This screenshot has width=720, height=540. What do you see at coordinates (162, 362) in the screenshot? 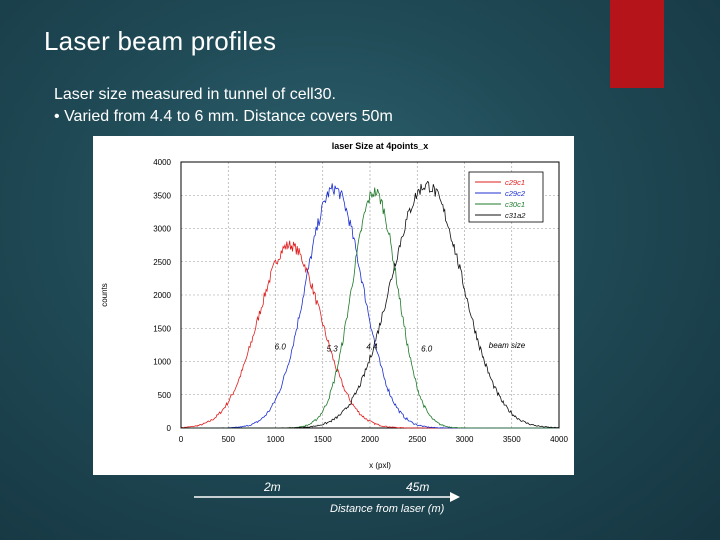
I see `y-tick-label: 1000` at bounding box center [162, 362].